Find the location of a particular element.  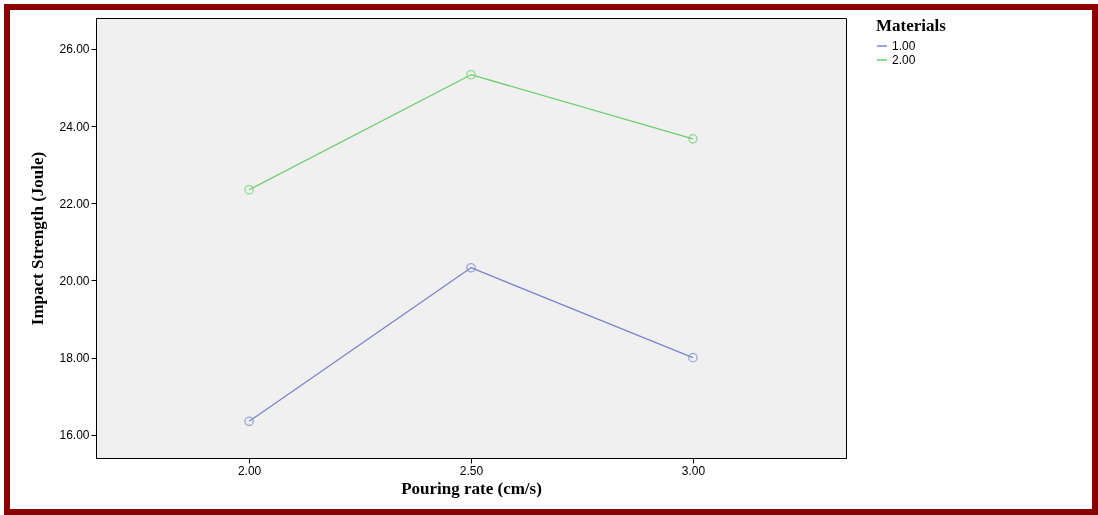

y-tick-label: 20.00 is located at coordinates (74, 280).